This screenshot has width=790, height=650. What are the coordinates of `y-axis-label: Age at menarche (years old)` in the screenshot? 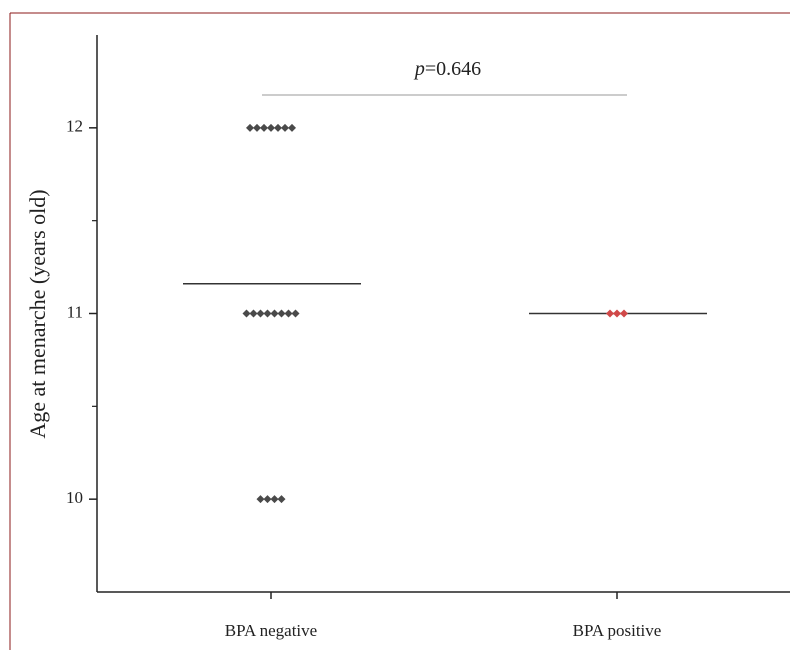 It's located at (37, 313).